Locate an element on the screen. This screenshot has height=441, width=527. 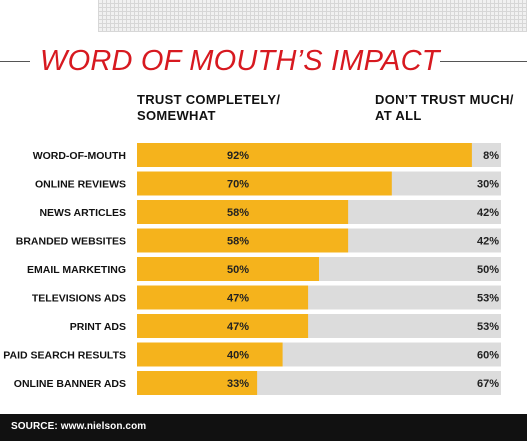
grid-pattern-background is located at coordinates (312, 16).